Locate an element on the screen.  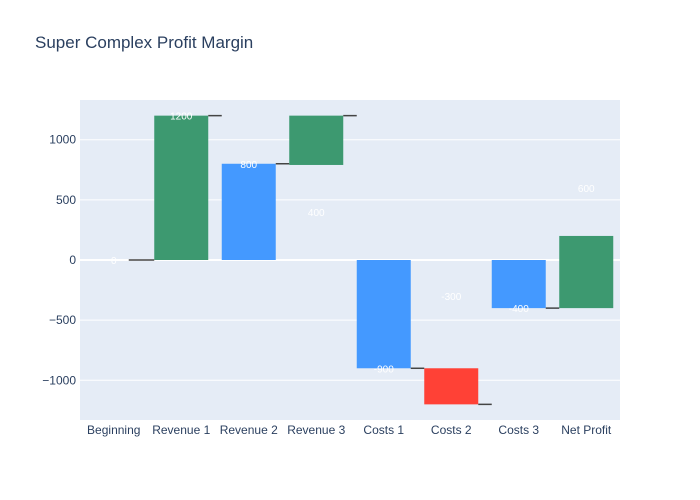
x-tick-label: Net Profit is located at coordinates (586, 430).